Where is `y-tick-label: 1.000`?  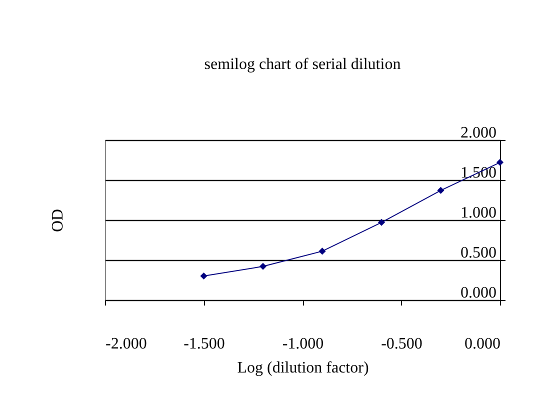 y-tick-label: 1.000 is located at coordinates (478, 213).